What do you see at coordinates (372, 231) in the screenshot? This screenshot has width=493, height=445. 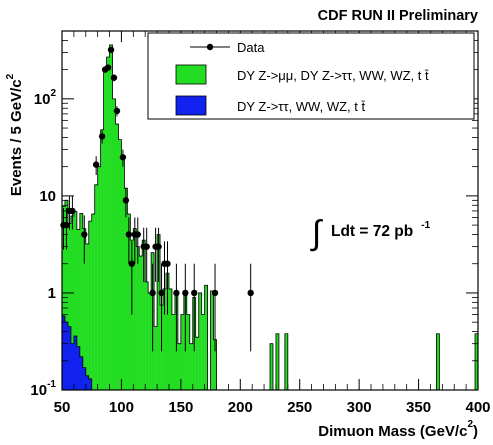 I see `luminosity-text: Ldt = 72 pb` at bounding box center [372, 231].